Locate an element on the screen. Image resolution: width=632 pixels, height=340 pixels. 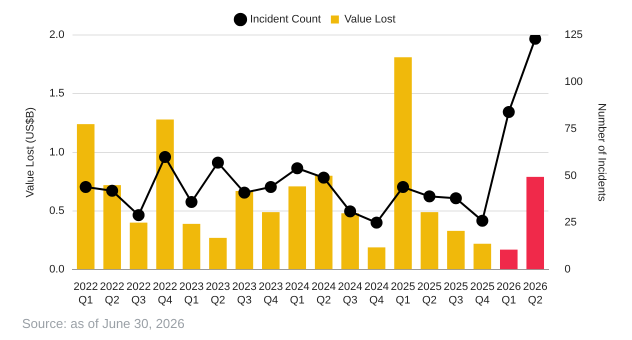
x-tick-label: 2025 Q4 is located at coordinates (482, 293).